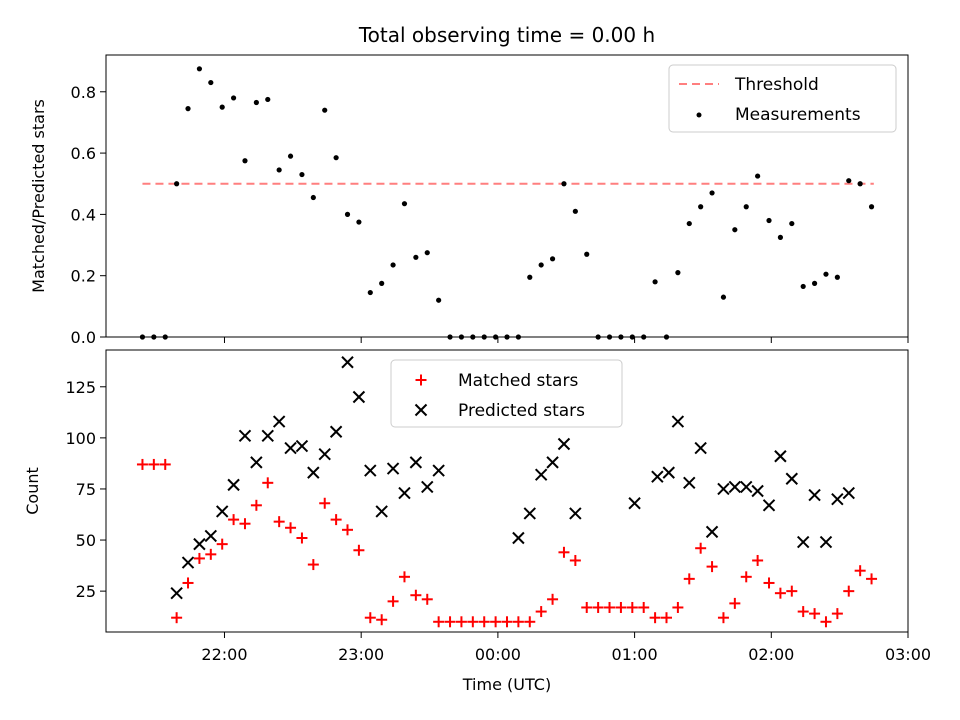 The height and width of the screenshot is (720, 960). I want to click on top-legend: Threshold Measurements, so click(782, 98).